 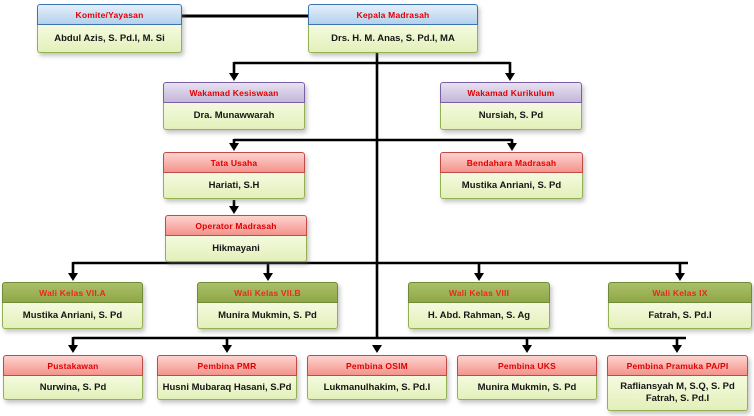 What do you see at coordinates (234, 186) in the screenshot?
I see `node-person: Hariati, S.H` at bounding box center [234, 186].